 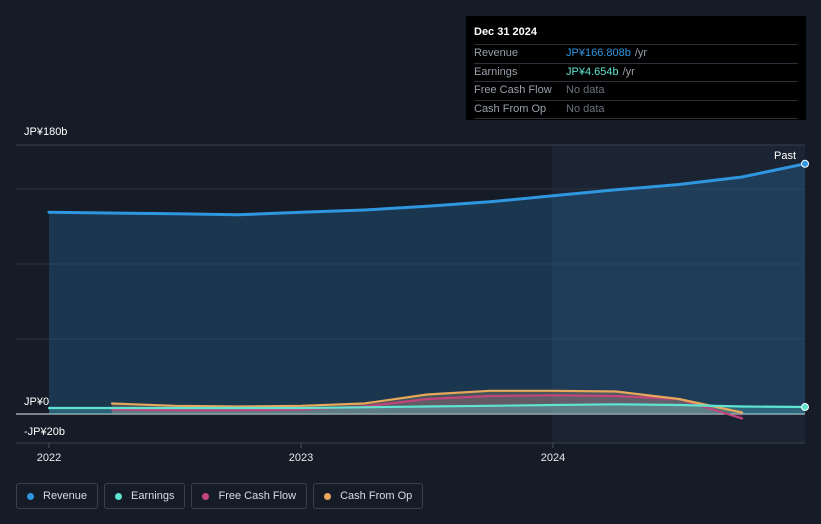 I want to click on legend-item-free-cash-flow: Free Cash Flow, so click(x=249, y=496).